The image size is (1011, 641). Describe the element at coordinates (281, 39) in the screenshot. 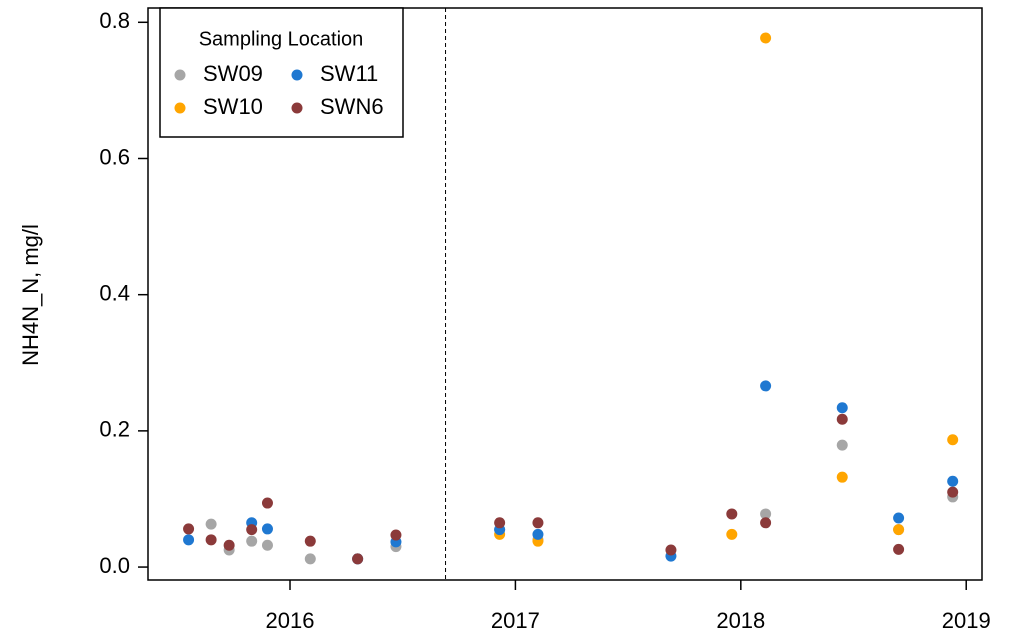

I see `legend-title: Sampling Location` at that location.